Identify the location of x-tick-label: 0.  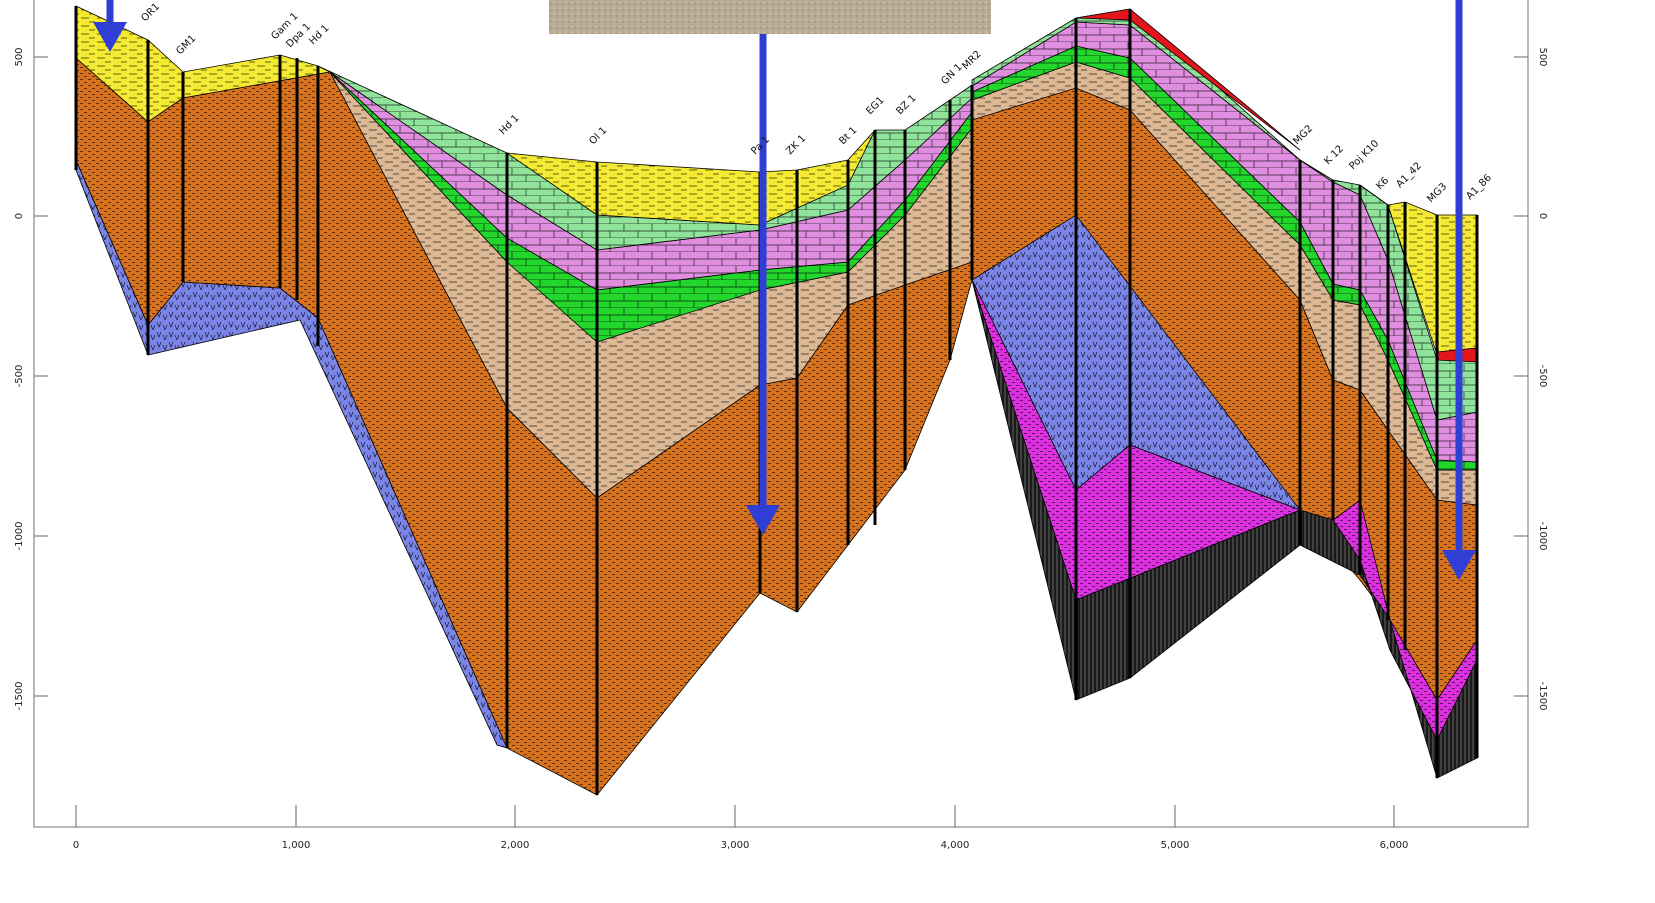
(76, 845).